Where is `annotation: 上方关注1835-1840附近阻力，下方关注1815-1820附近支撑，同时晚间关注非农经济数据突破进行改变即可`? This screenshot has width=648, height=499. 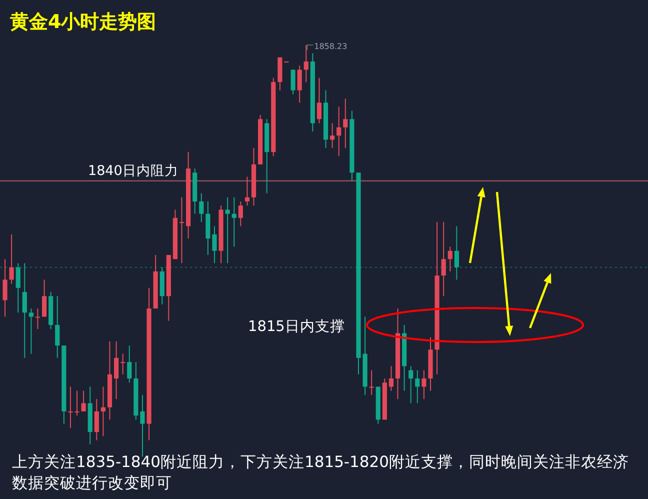
annotation: 上方关注1835-1840附近阻力，下方关注1815-1820附近支撑，同时晚间关注非农经济数据突破进行改变即可 is located at coordinates (321, 473).